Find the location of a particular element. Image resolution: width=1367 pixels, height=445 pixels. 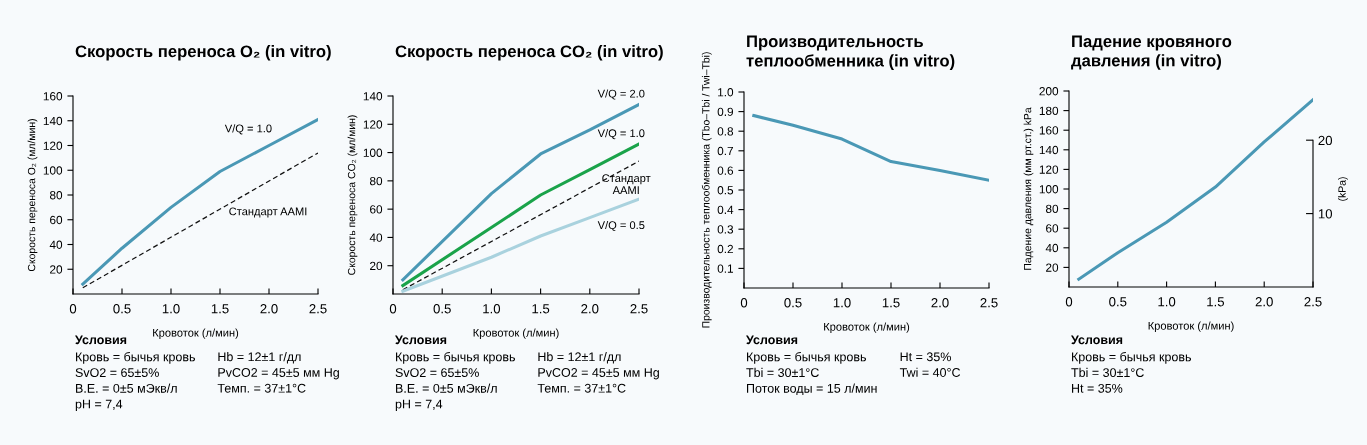

y-tick-label: 0.2 is located at coordinates (725, 249).